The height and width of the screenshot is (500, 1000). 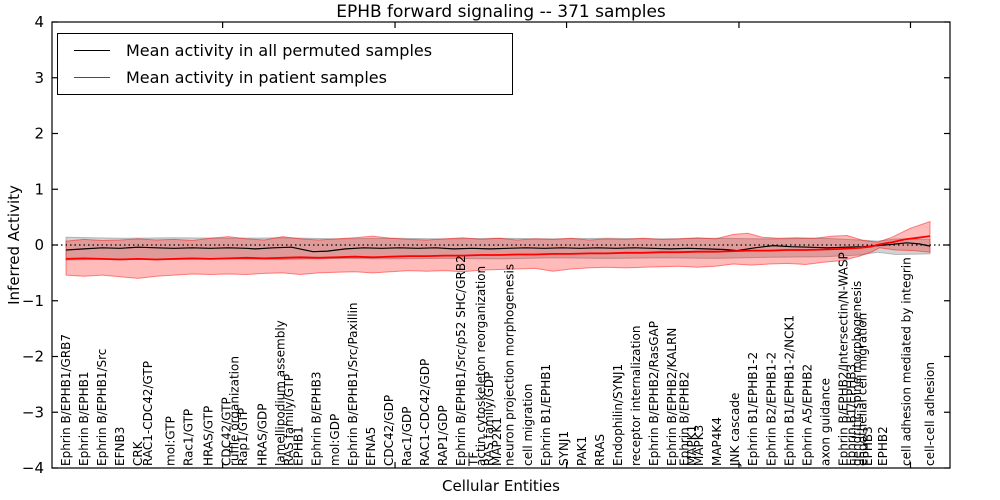 I want to click on category-label: Endophilin/SYNJ1, so click(x=618, y=415).